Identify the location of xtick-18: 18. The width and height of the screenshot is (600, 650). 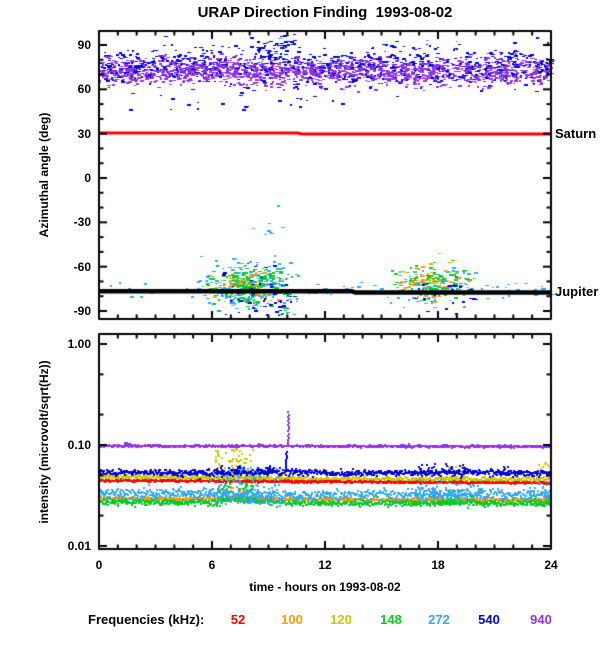
(438, 565).